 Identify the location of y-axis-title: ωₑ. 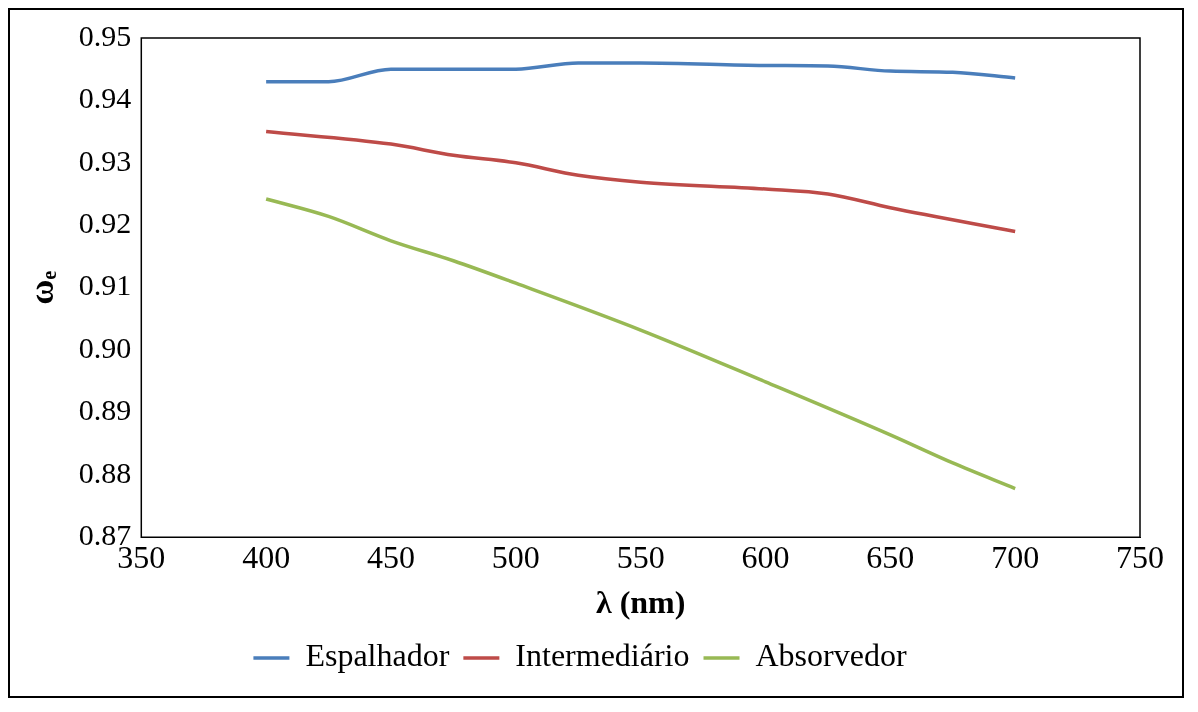
(42, 287).